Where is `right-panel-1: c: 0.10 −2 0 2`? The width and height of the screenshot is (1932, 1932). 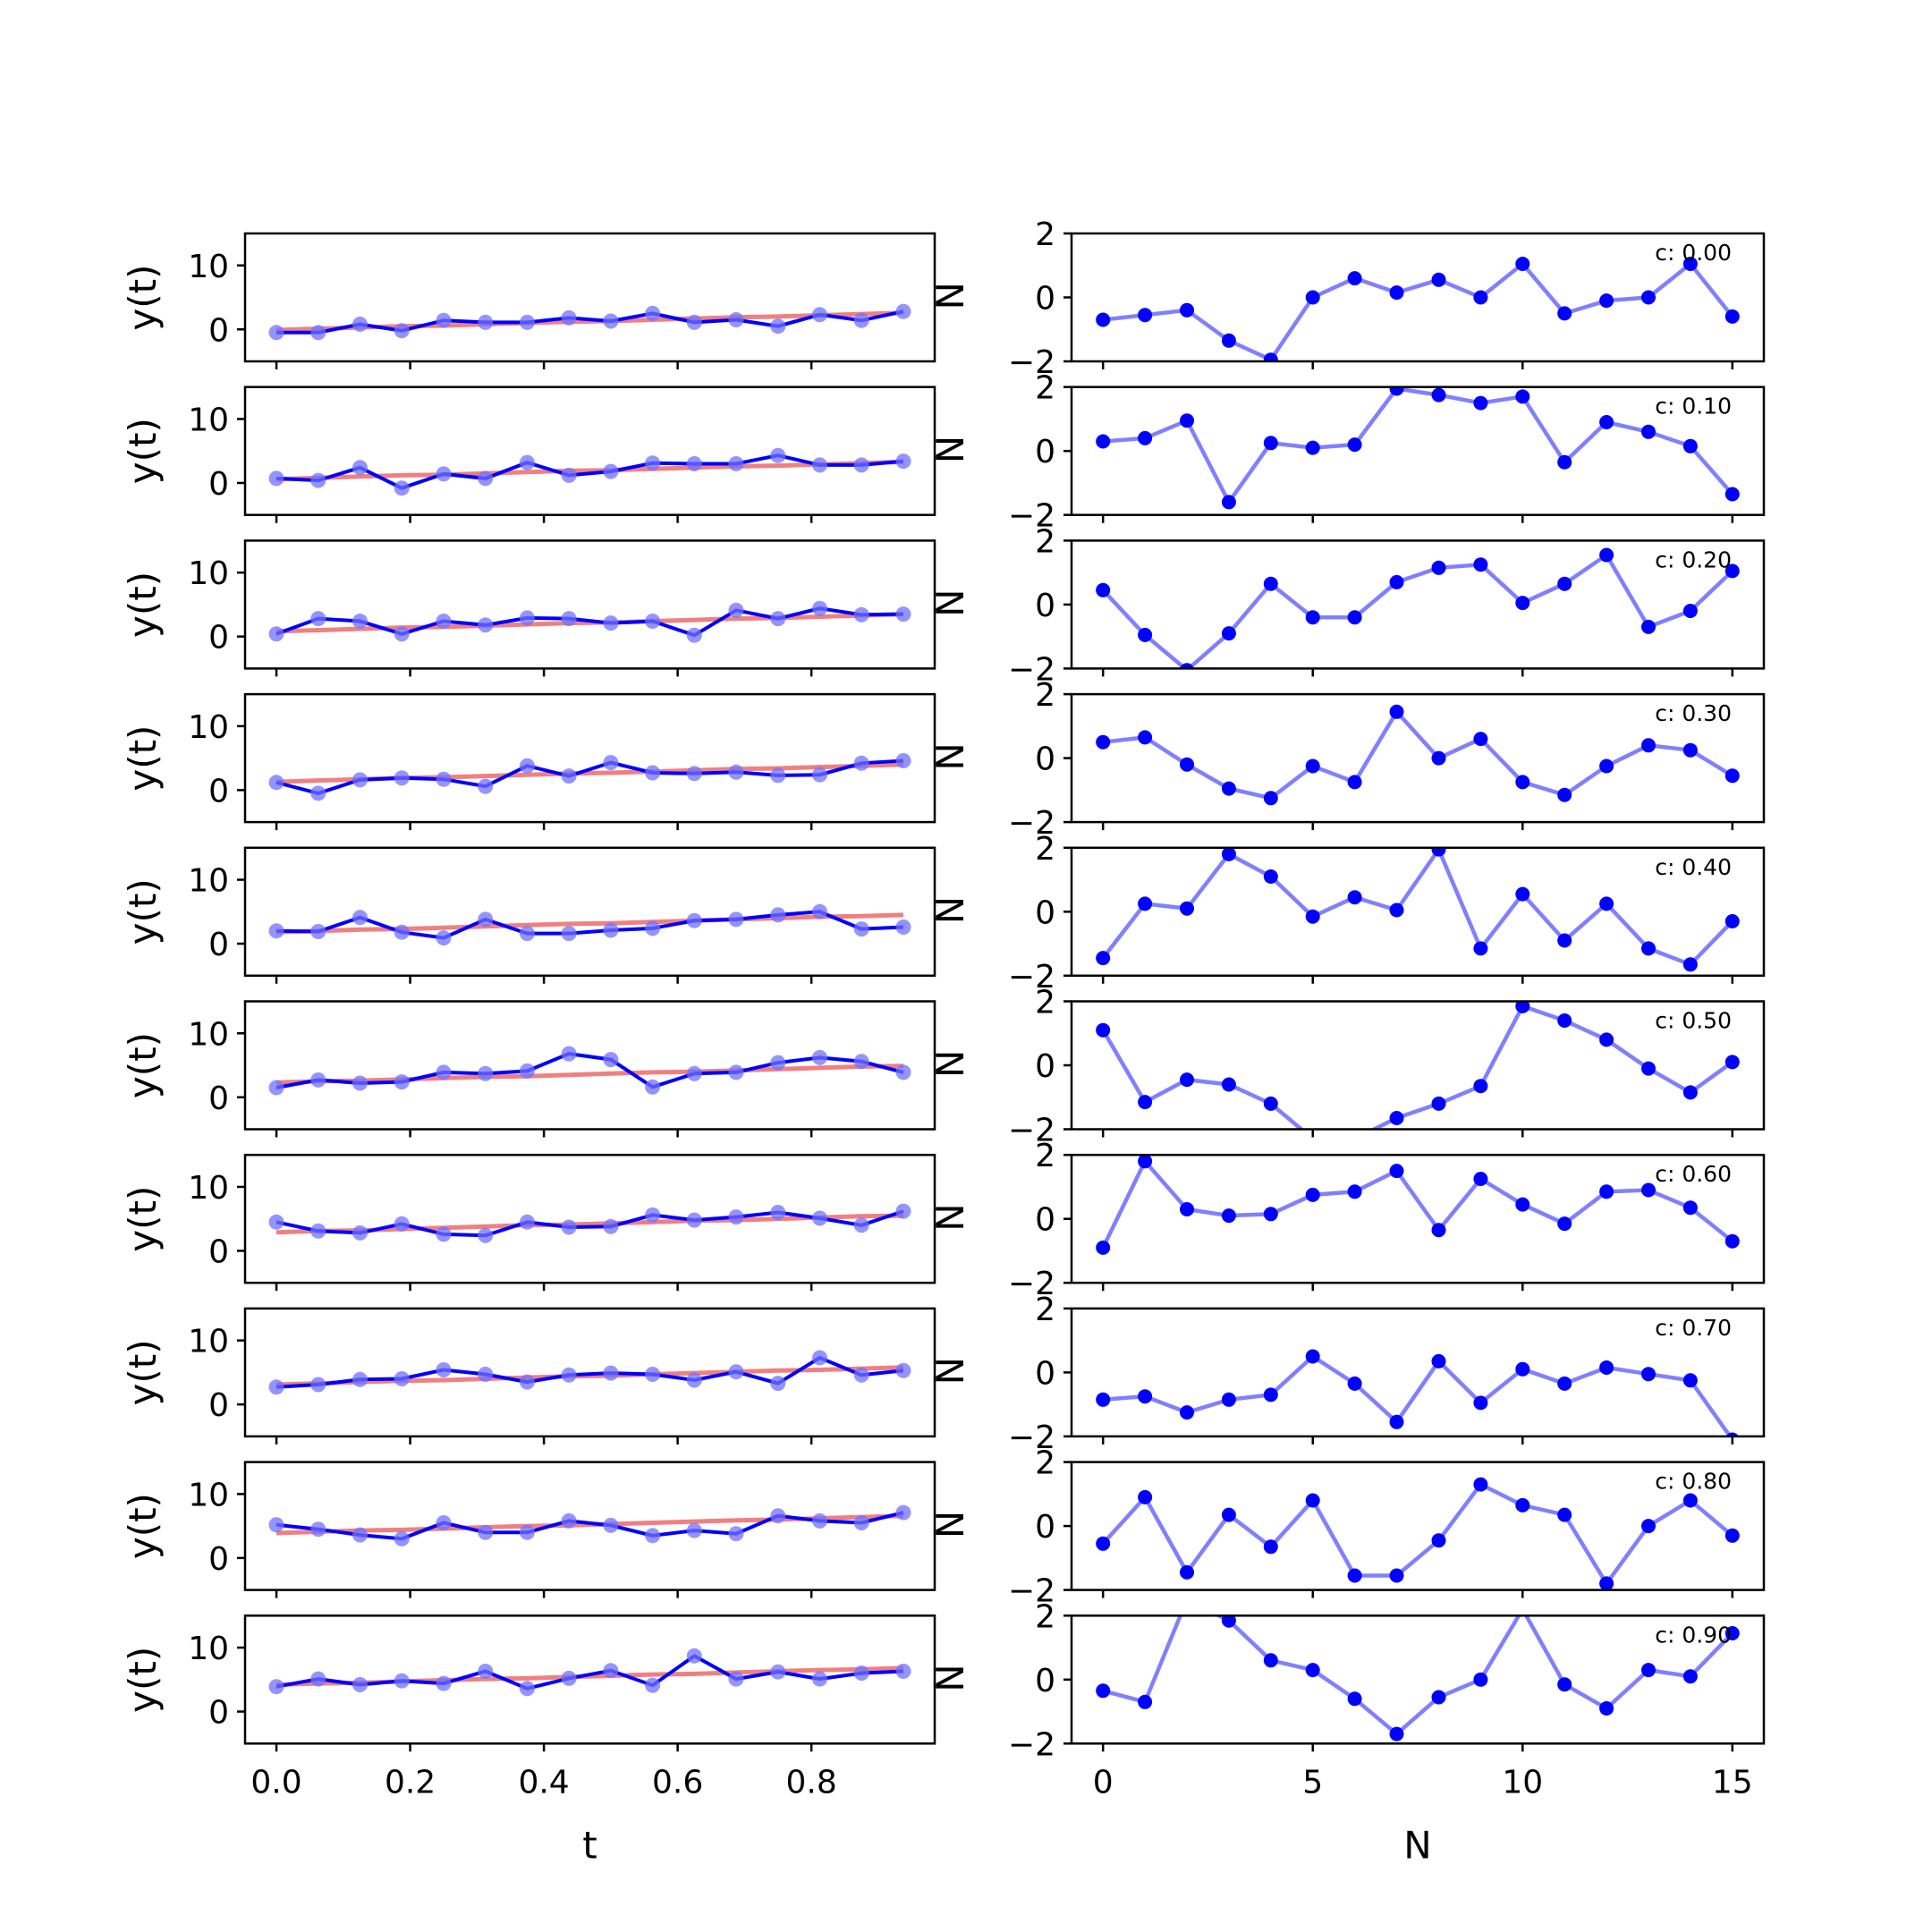
right-panel-1: c: 0.10 −2 0 2 is located at coordinates (1387, 452).